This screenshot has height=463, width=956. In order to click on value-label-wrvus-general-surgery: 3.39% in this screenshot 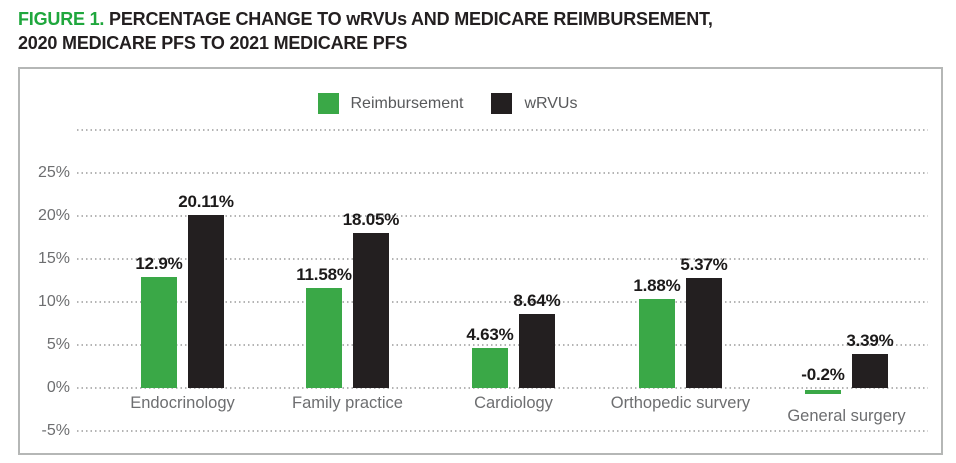, I will do `click(870, 341)`.